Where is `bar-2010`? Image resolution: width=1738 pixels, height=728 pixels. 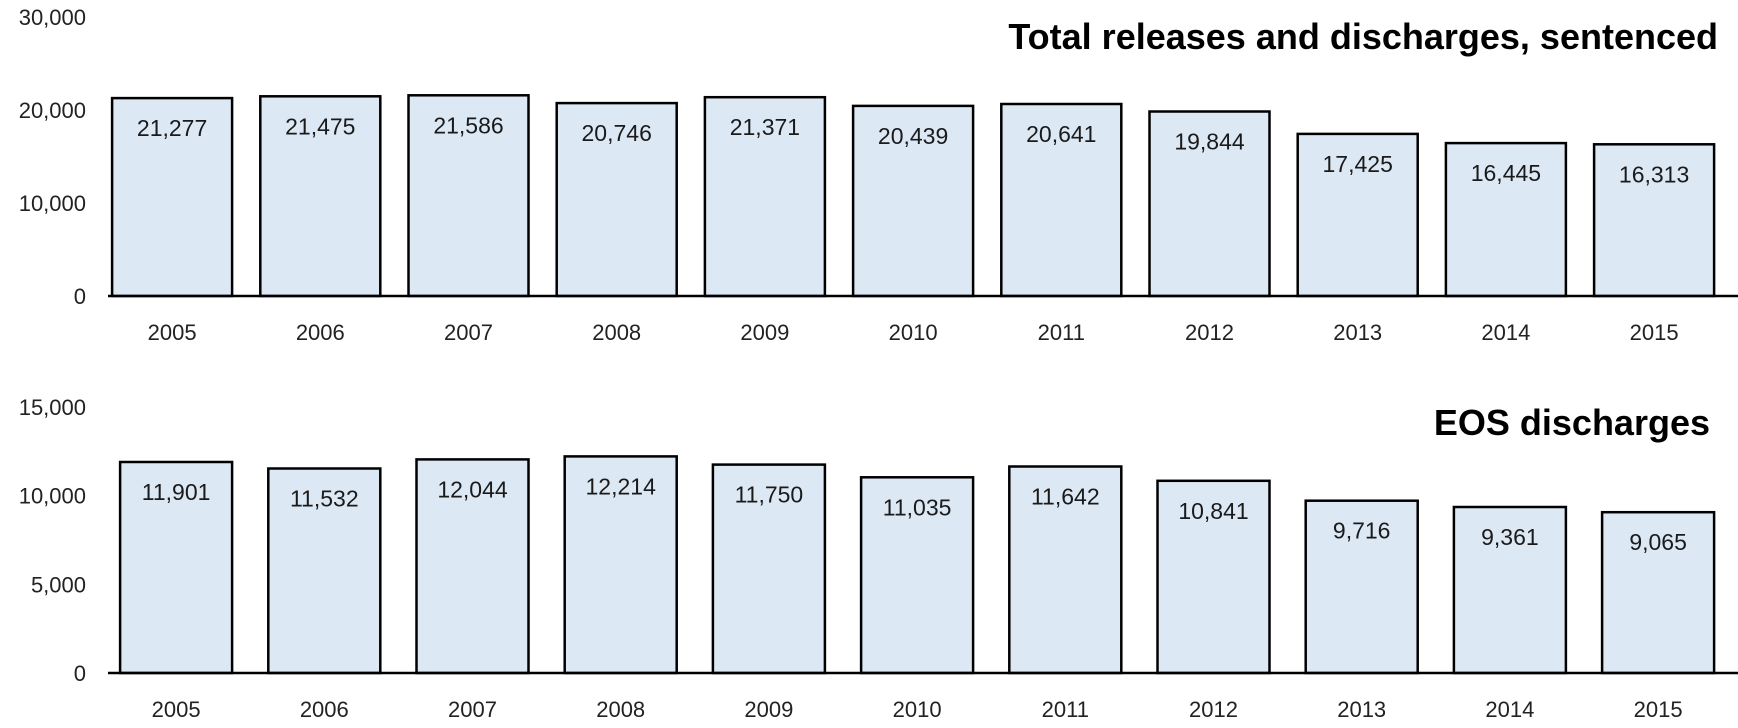
bar-2010 is located at coordinates (913, 201).